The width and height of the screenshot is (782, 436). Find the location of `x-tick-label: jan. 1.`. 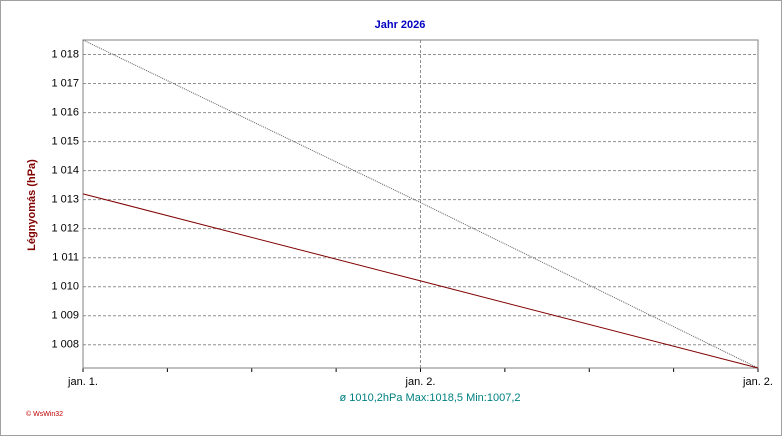

x-tick-label: jan. 1. is located at coordinates (82, 382).